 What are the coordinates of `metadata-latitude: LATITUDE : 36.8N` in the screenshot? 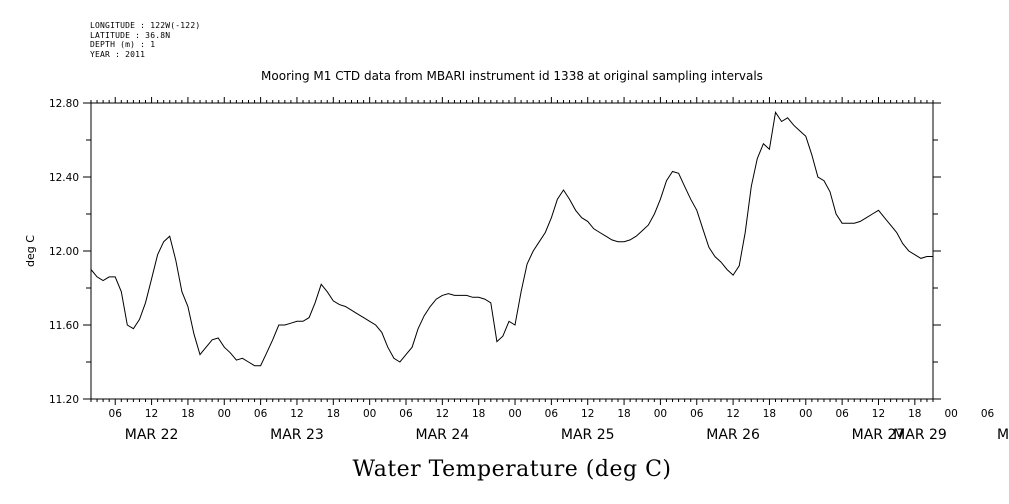 It's located at (130, 35).